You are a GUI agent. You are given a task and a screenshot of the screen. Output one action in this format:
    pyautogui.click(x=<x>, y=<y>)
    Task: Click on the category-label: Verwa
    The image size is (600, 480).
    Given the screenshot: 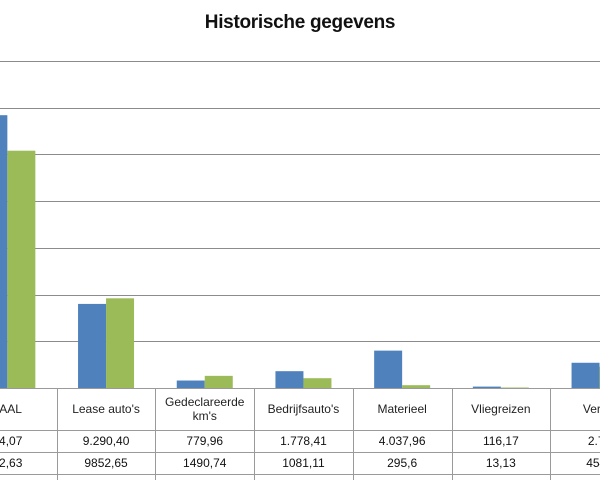 What is the action you would take?
    pyautogui.click(x=591, y=409)
    